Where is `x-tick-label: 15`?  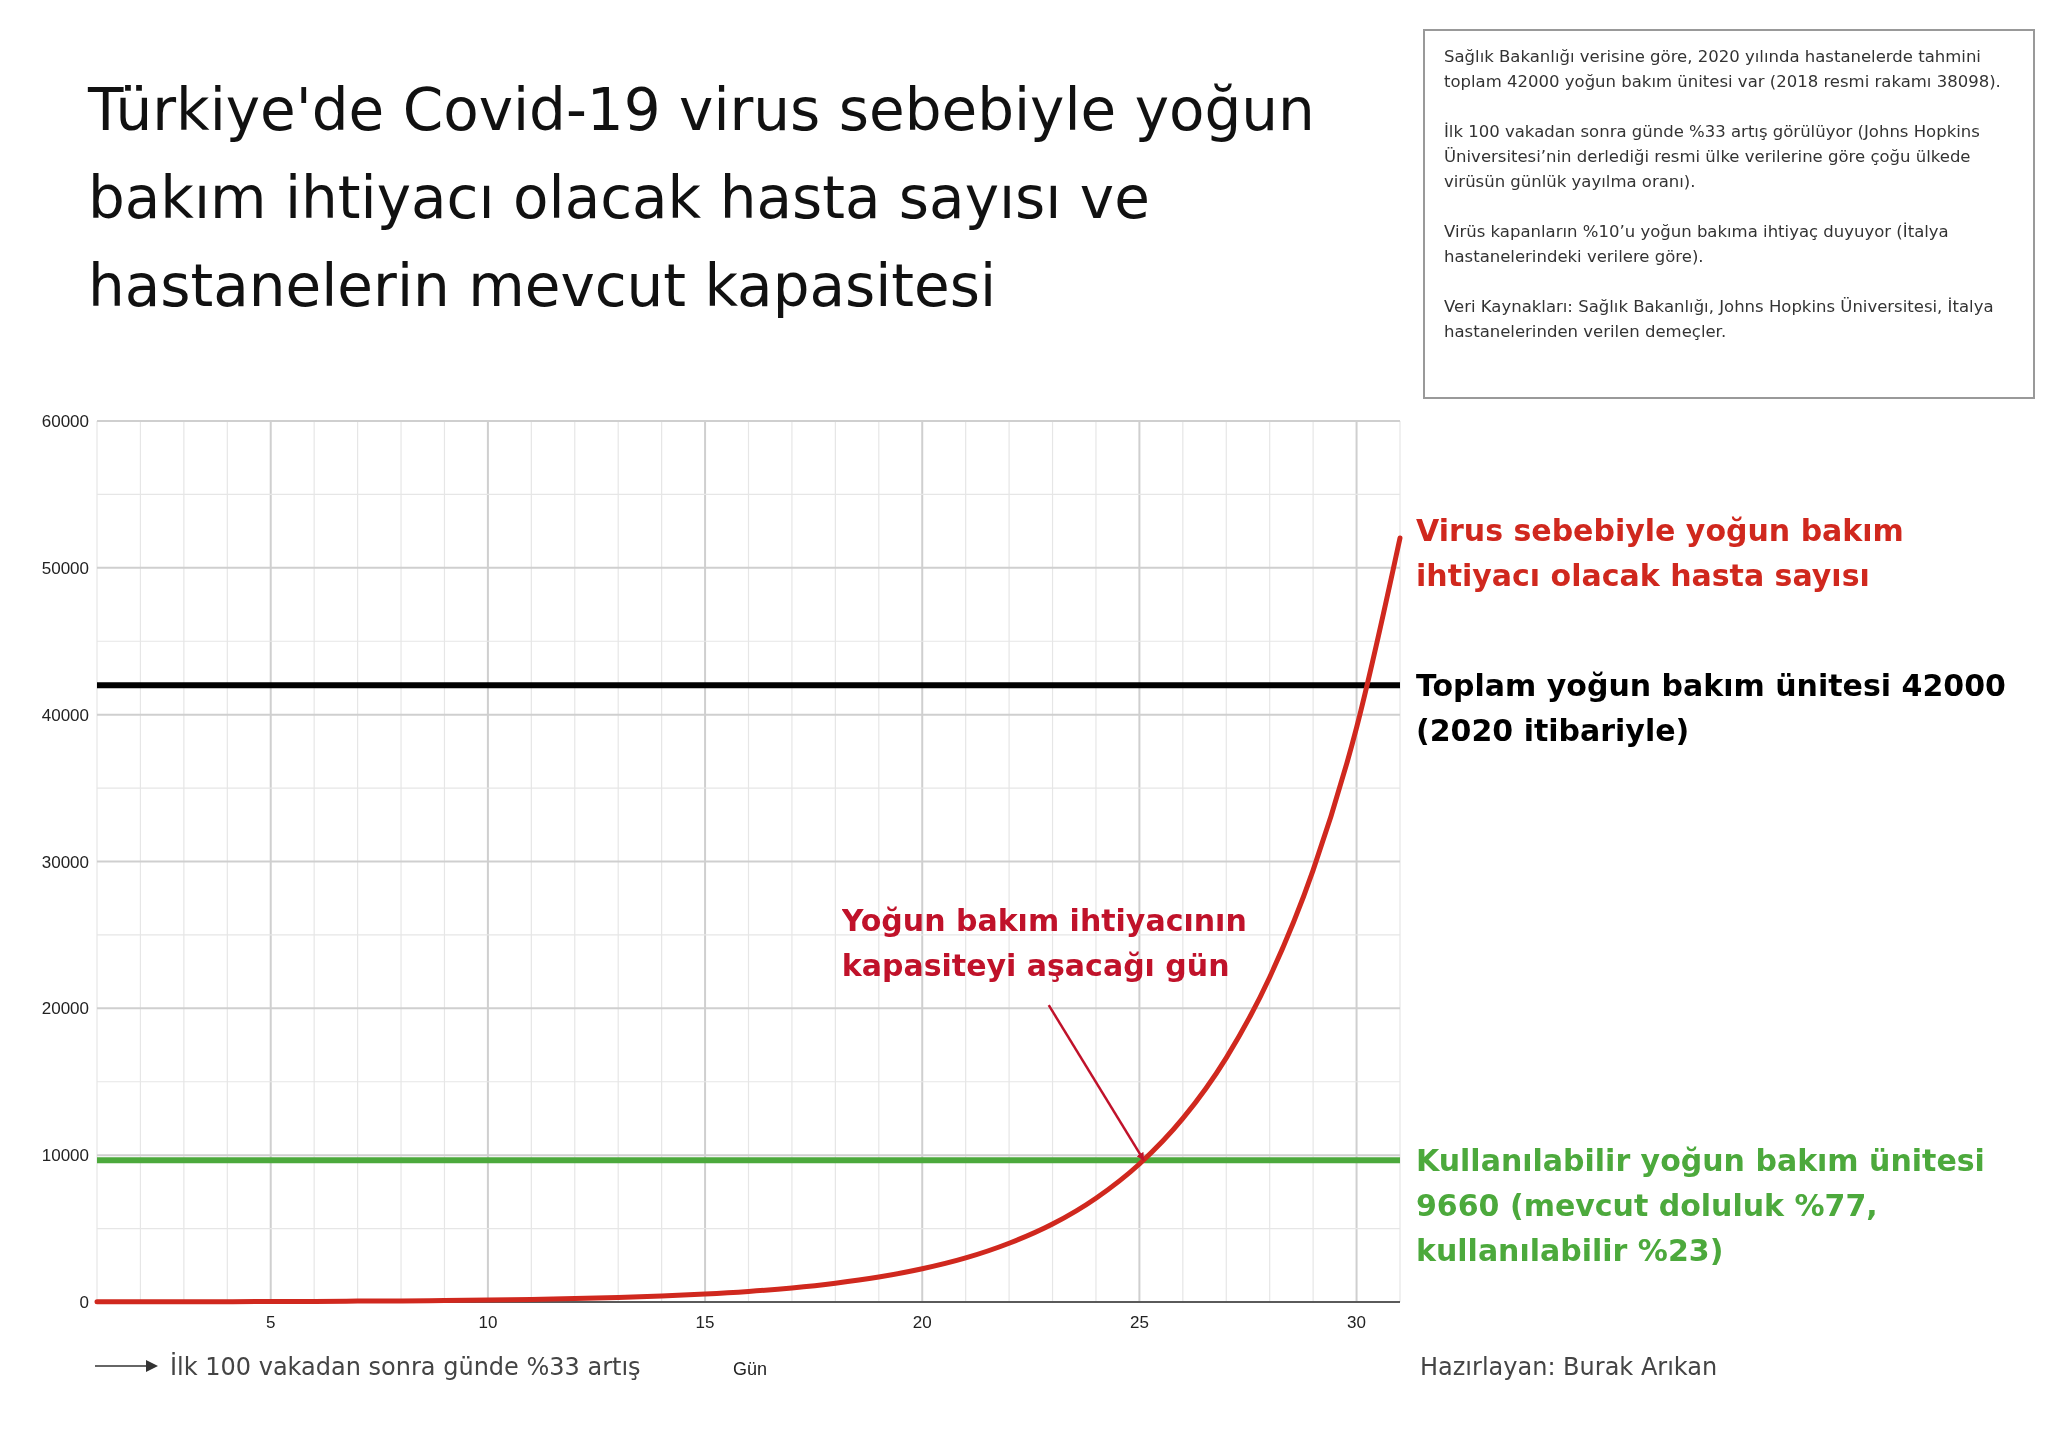 x-tick-label: 15 is located at coordinates (705, 1322).